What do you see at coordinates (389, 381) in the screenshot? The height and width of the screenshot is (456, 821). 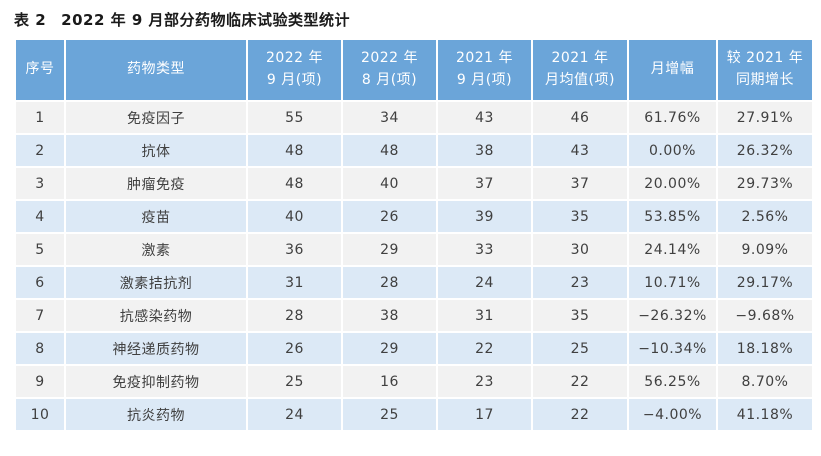 I see `cell-2022-aug: 16` at bounding box center [389, 381].